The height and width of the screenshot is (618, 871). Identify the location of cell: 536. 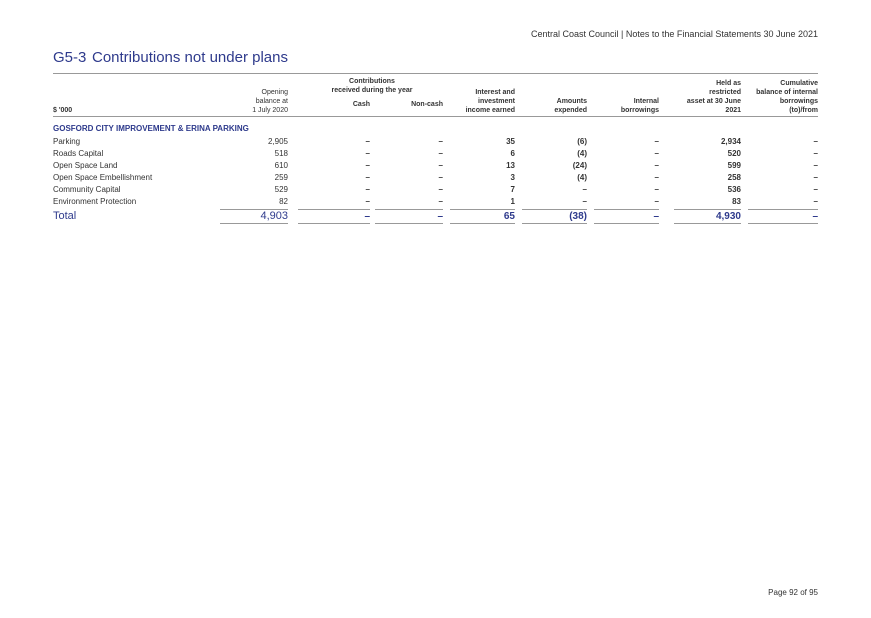
(734, 189).